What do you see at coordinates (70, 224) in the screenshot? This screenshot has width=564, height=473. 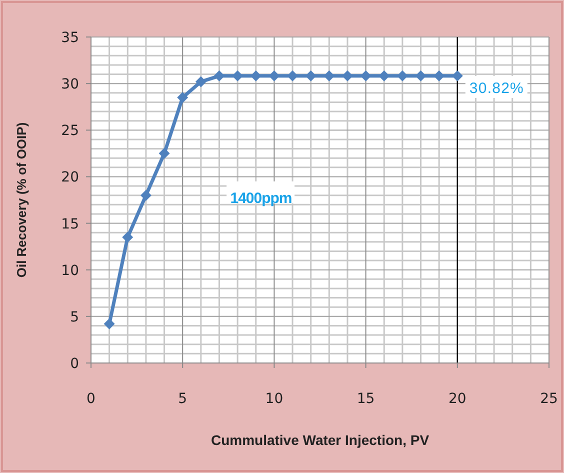 I see `y-tick-label: 15` at bounding box center [70, 224].